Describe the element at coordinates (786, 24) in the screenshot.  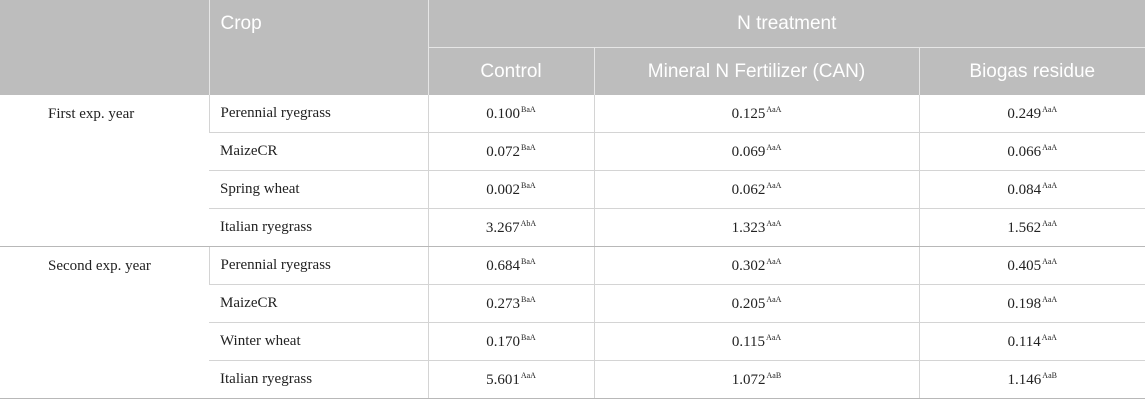
I see `n-treatment-header: N treatment` at that location.